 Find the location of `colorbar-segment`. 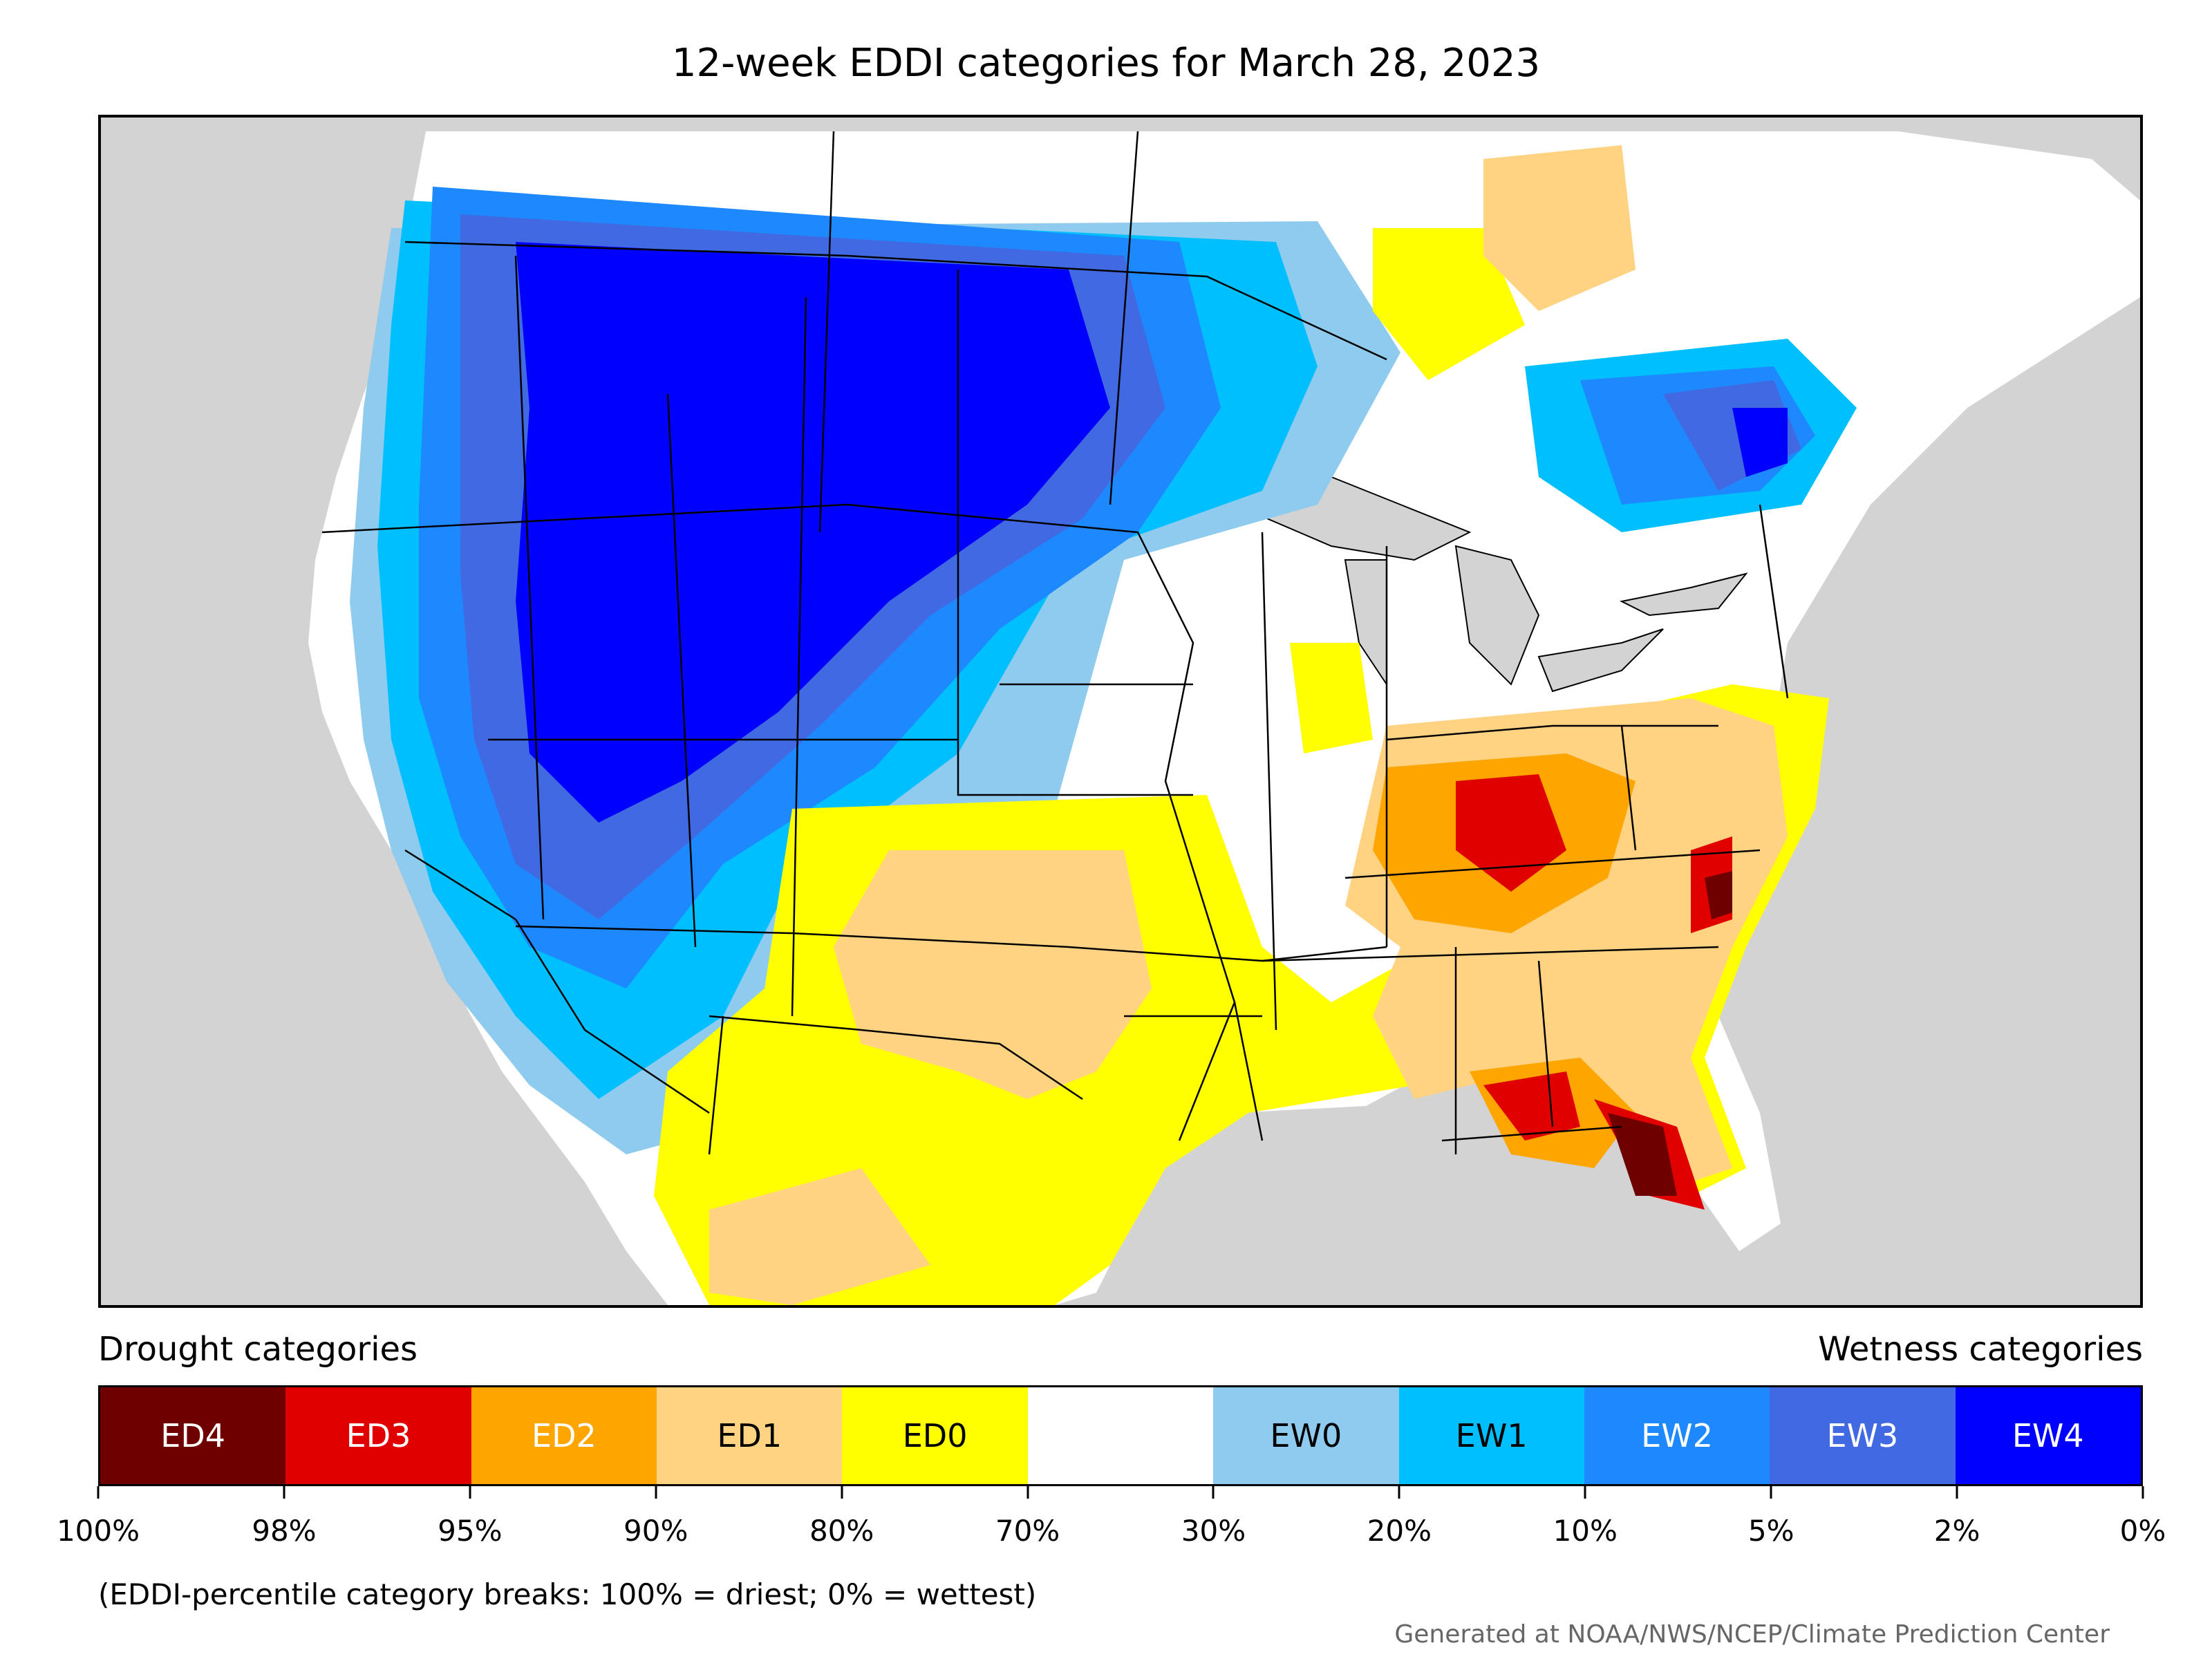

colorbar-segment is located at coordinates (1120, 1436).